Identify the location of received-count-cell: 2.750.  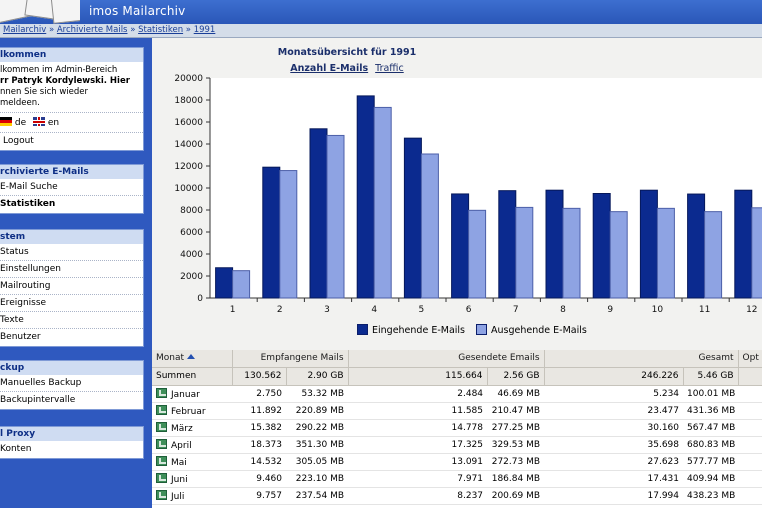
(259, 394).